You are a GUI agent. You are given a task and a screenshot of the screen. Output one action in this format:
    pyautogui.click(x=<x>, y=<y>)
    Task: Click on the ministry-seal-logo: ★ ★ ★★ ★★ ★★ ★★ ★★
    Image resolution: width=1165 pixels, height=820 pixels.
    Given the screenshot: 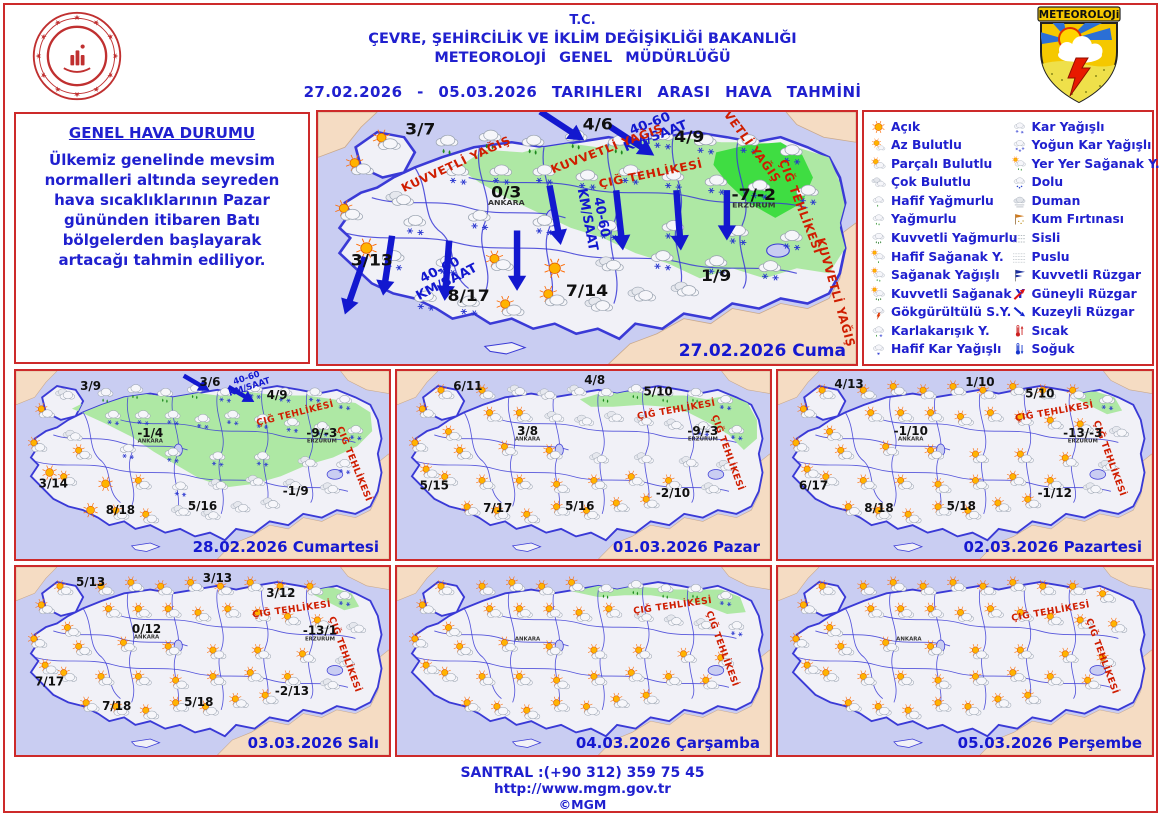 What is the action you would take?
    pyautogui.click(x=77, y=56)
    